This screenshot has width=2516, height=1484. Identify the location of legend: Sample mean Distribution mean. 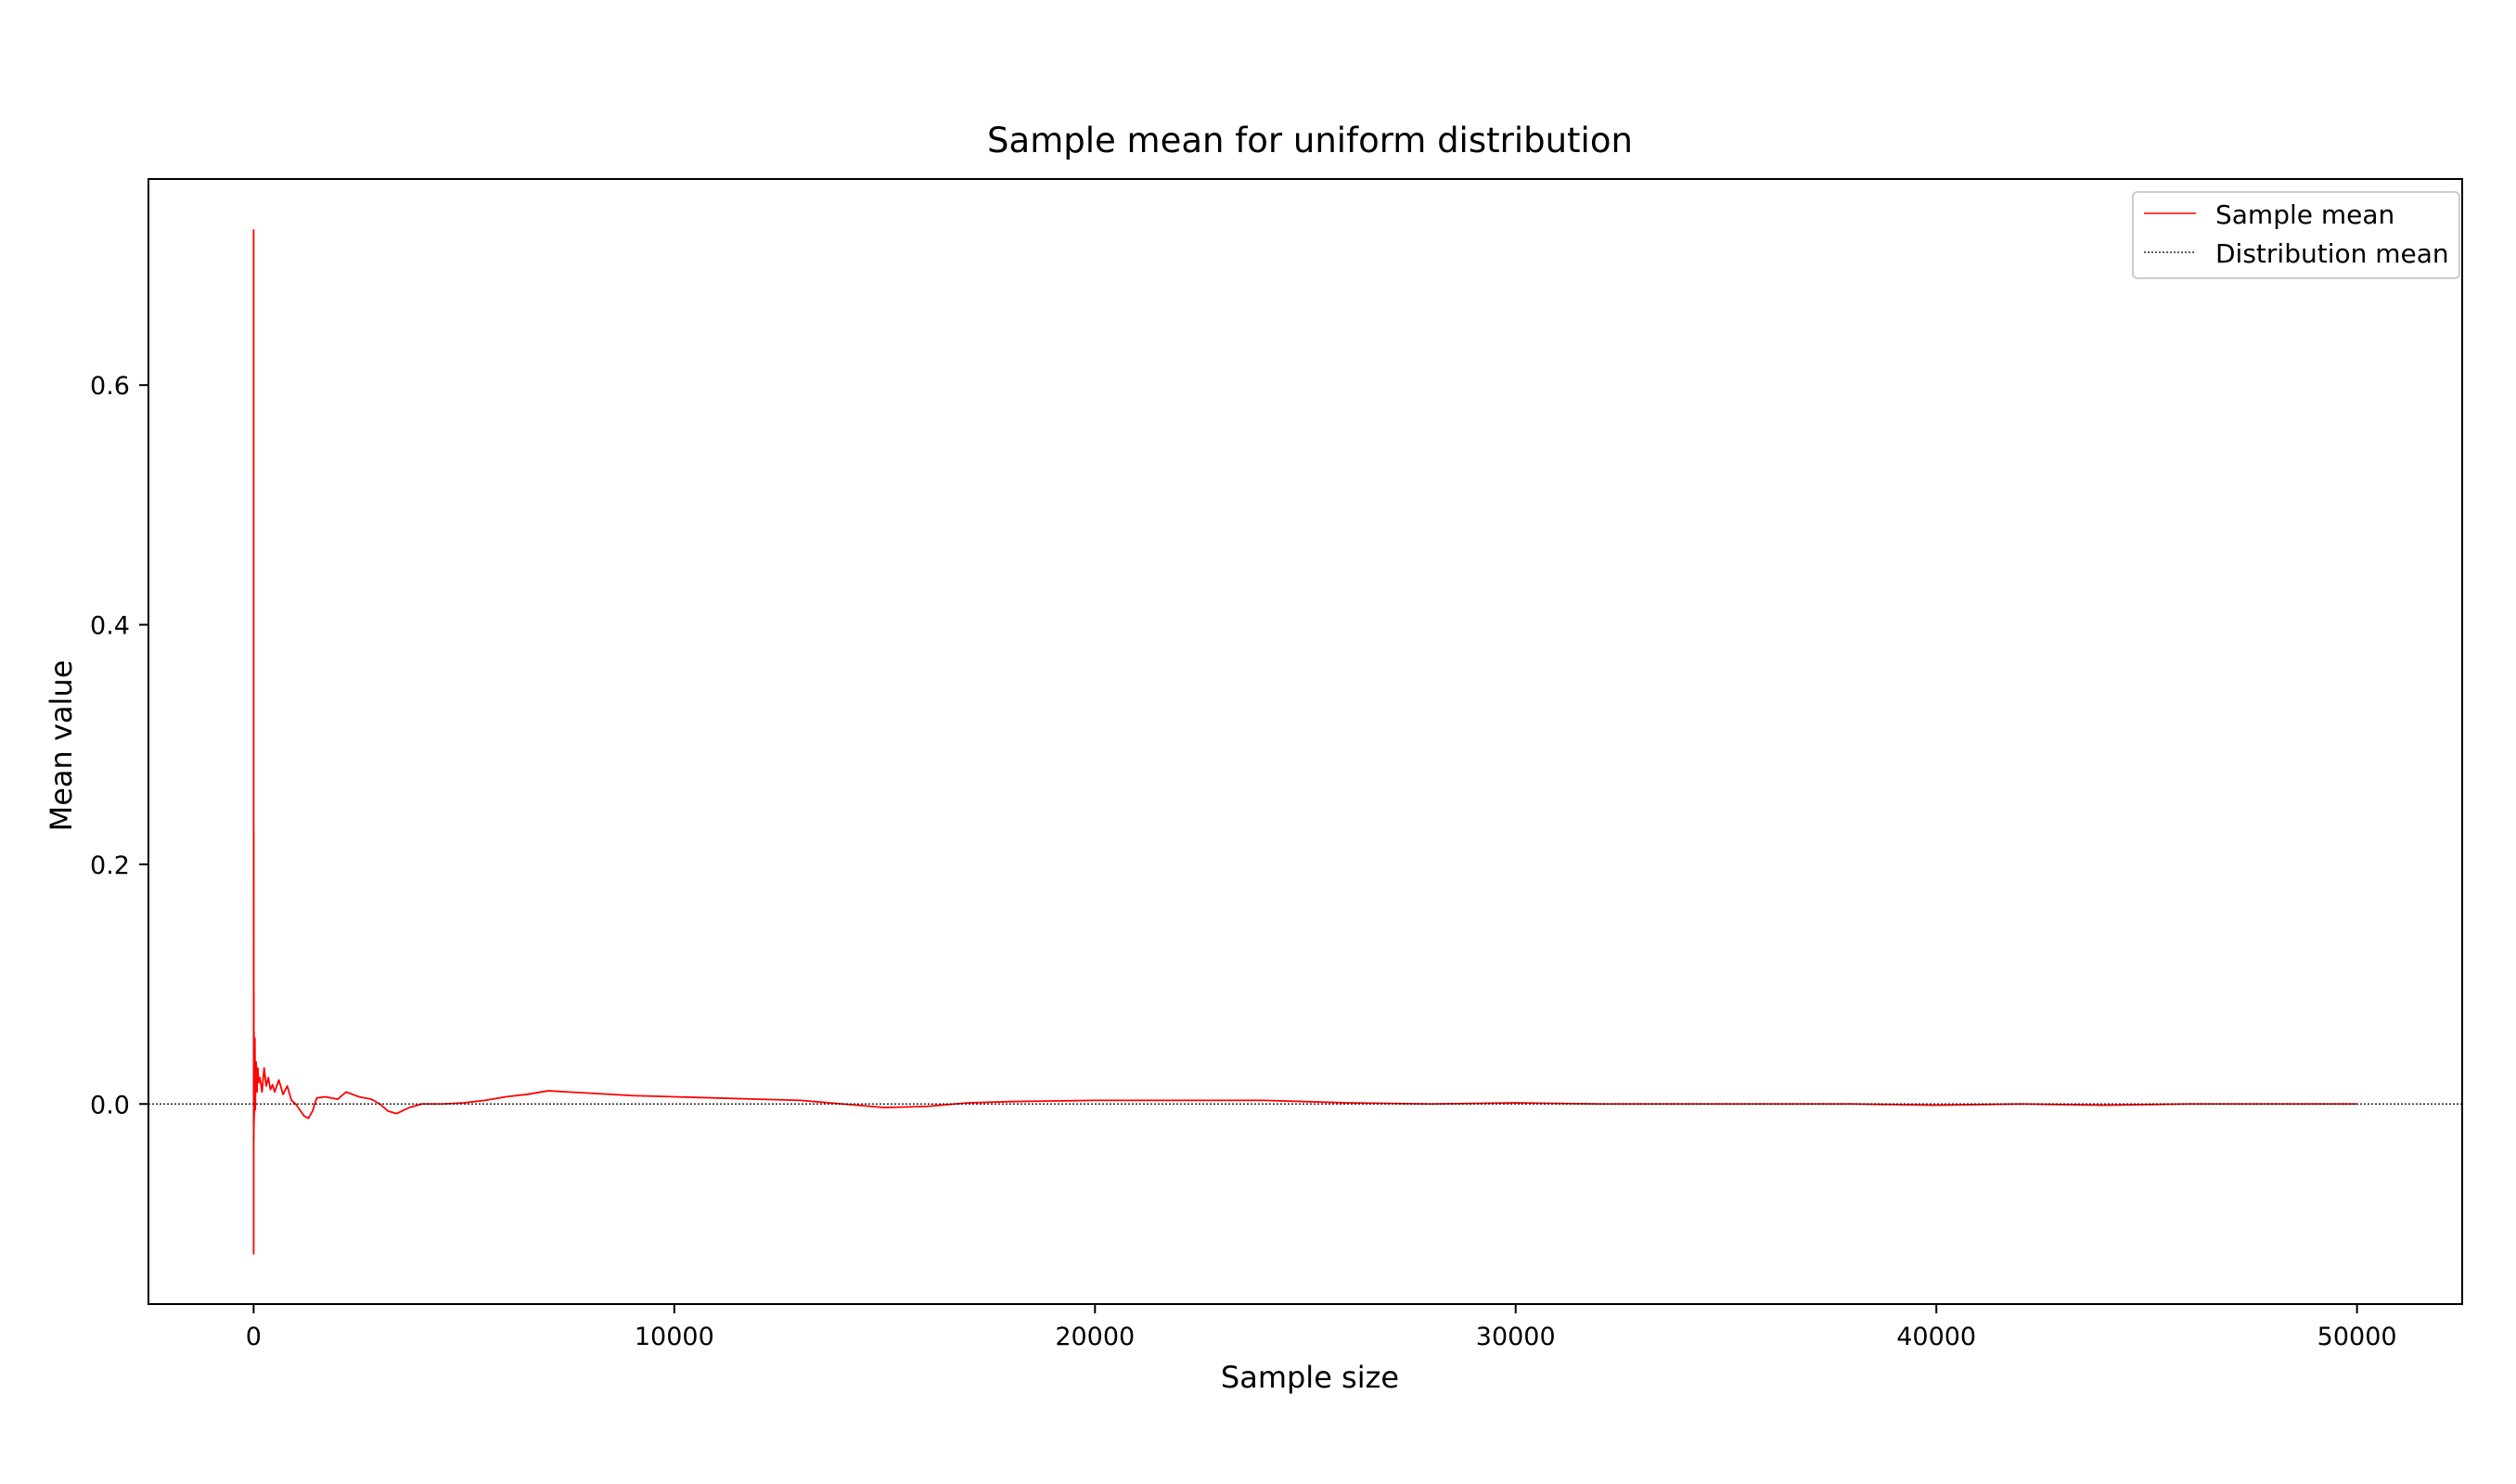
(2296, 235).